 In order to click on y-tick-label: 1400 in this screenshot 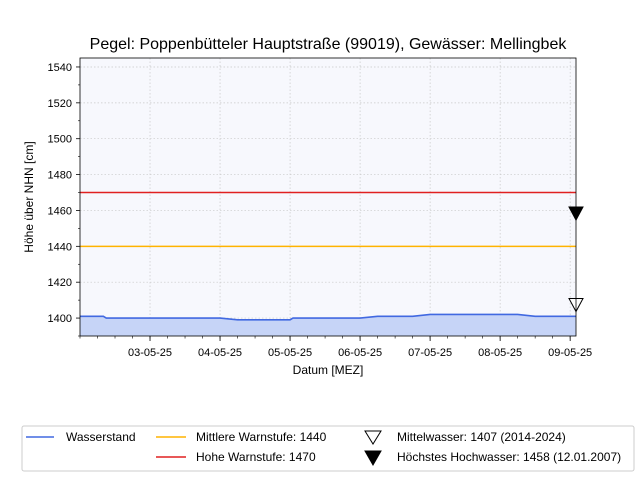, I will do `click(60, 319)`.